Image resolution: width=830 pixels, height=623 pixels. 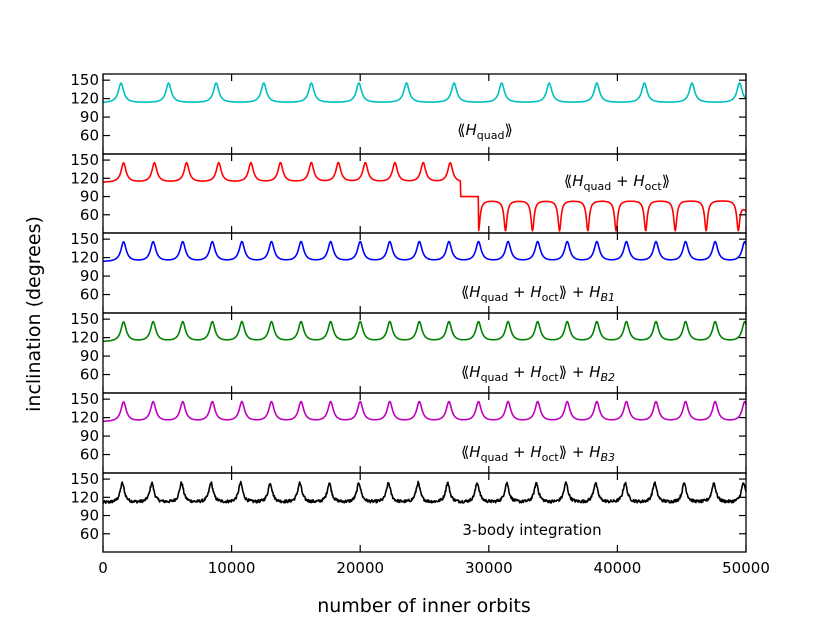 I want to click on panel-label-part-quad-oct-hb2-4-h: H, so click(x=535, y=372).